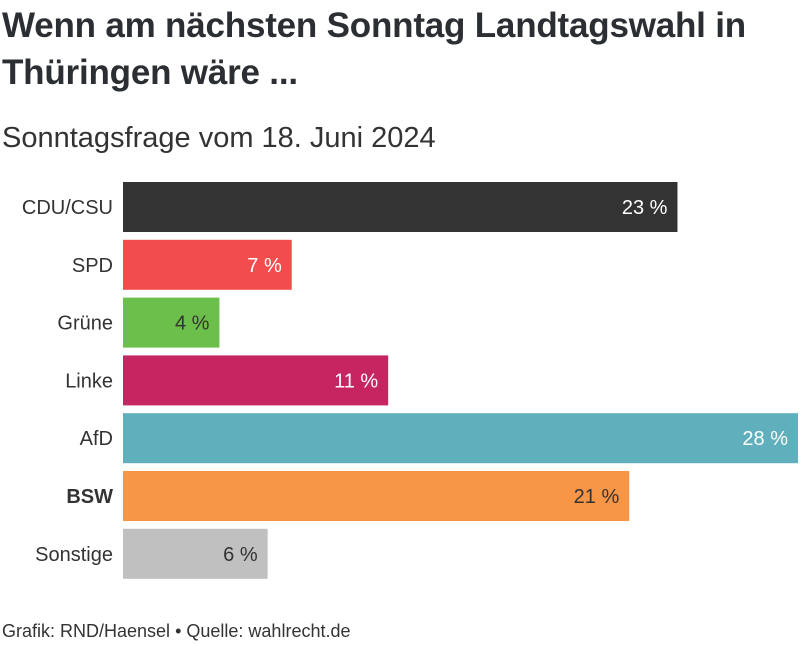 The height and width of the screenshot is (645, 800). I want to click on bar-group-linke: Linke 11 %, so click(227, 380).